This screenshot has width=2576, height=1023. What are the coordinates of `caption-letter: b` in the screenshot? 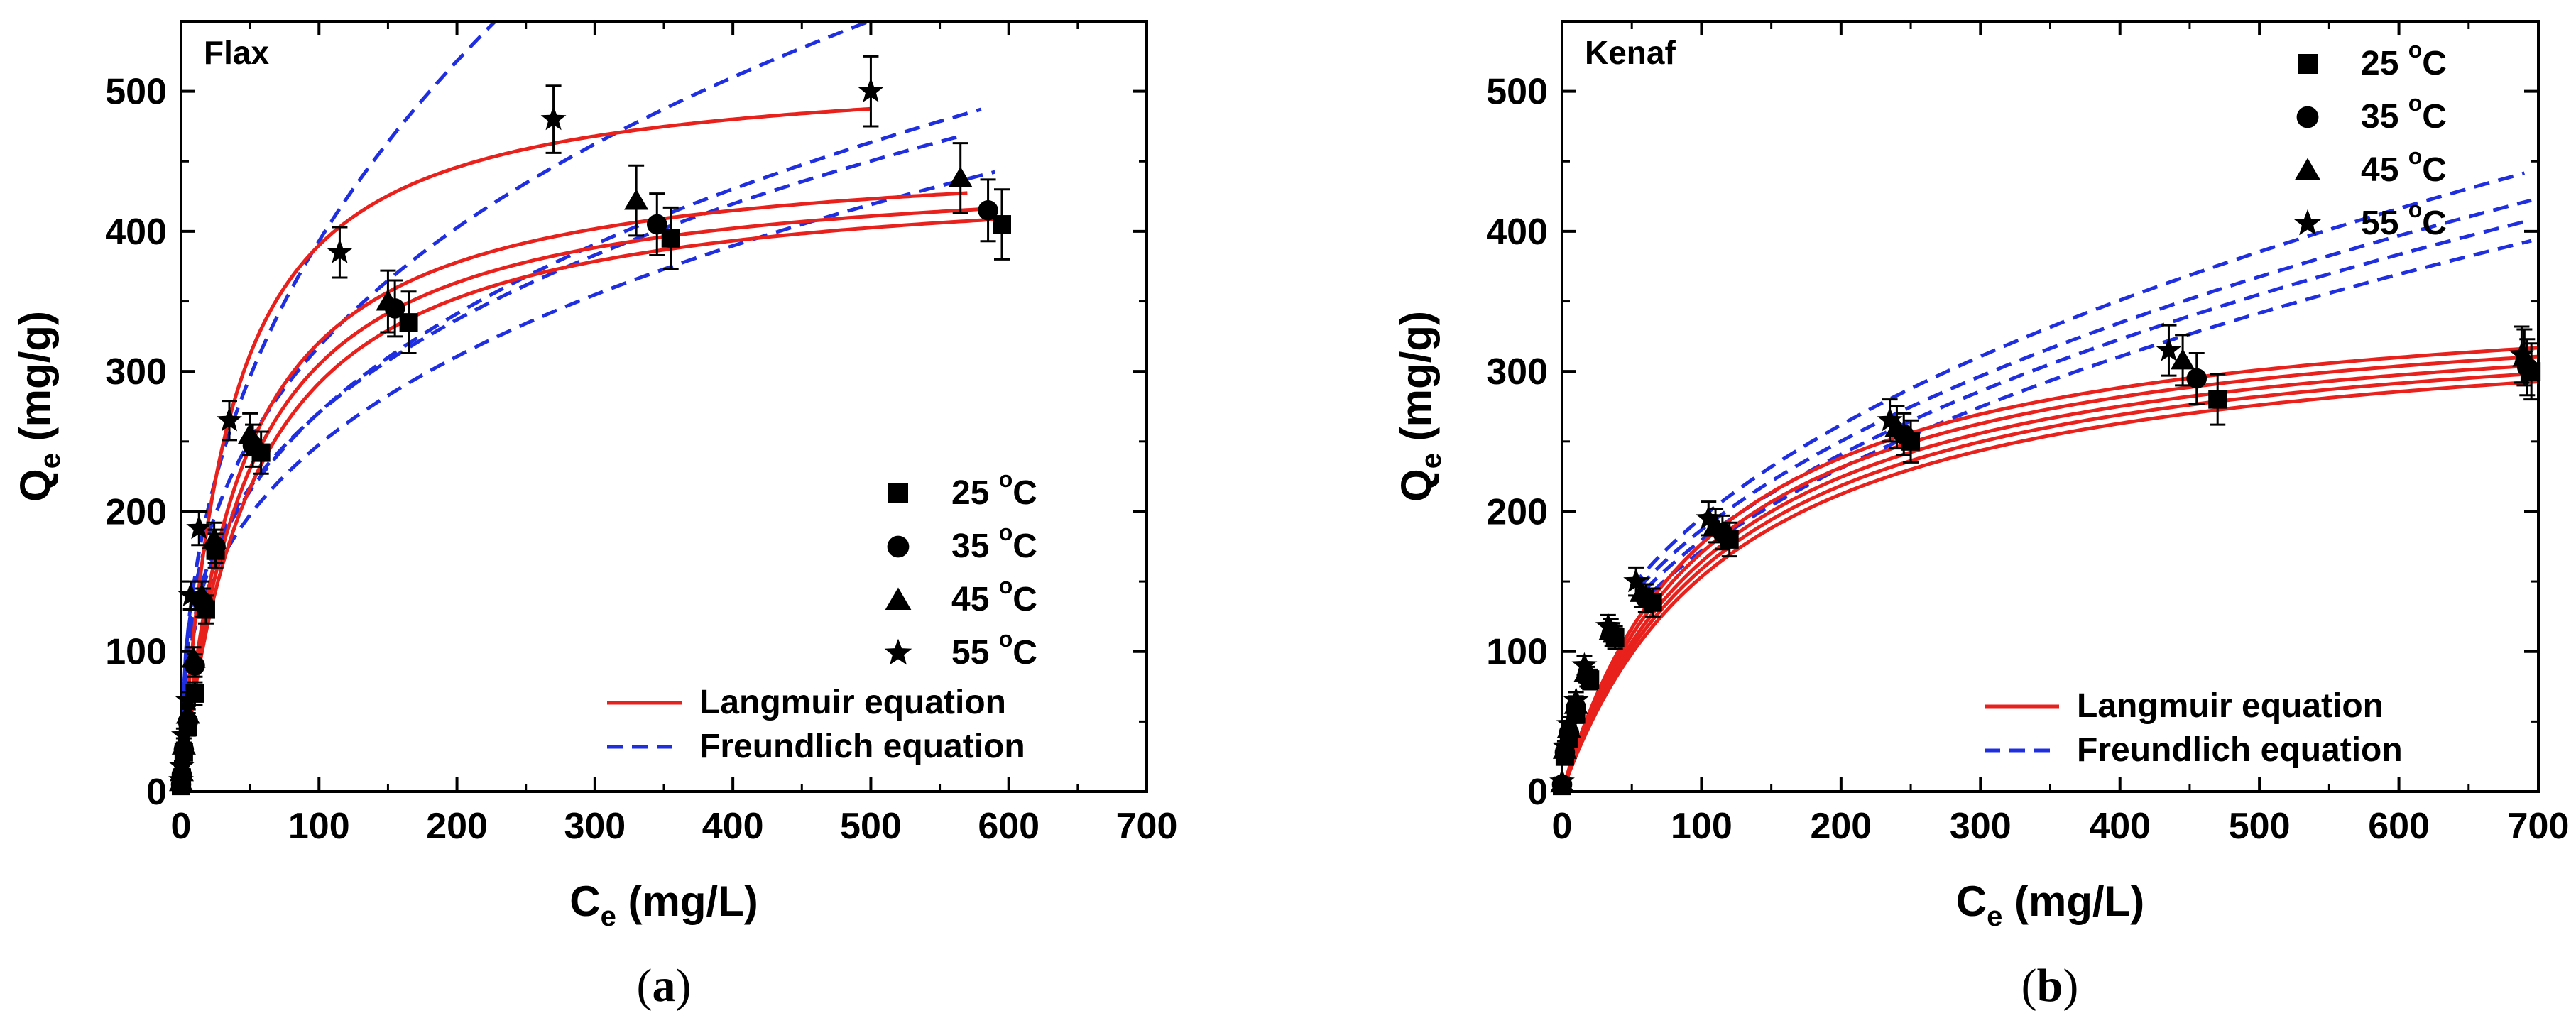 It's located at (2050, 986).